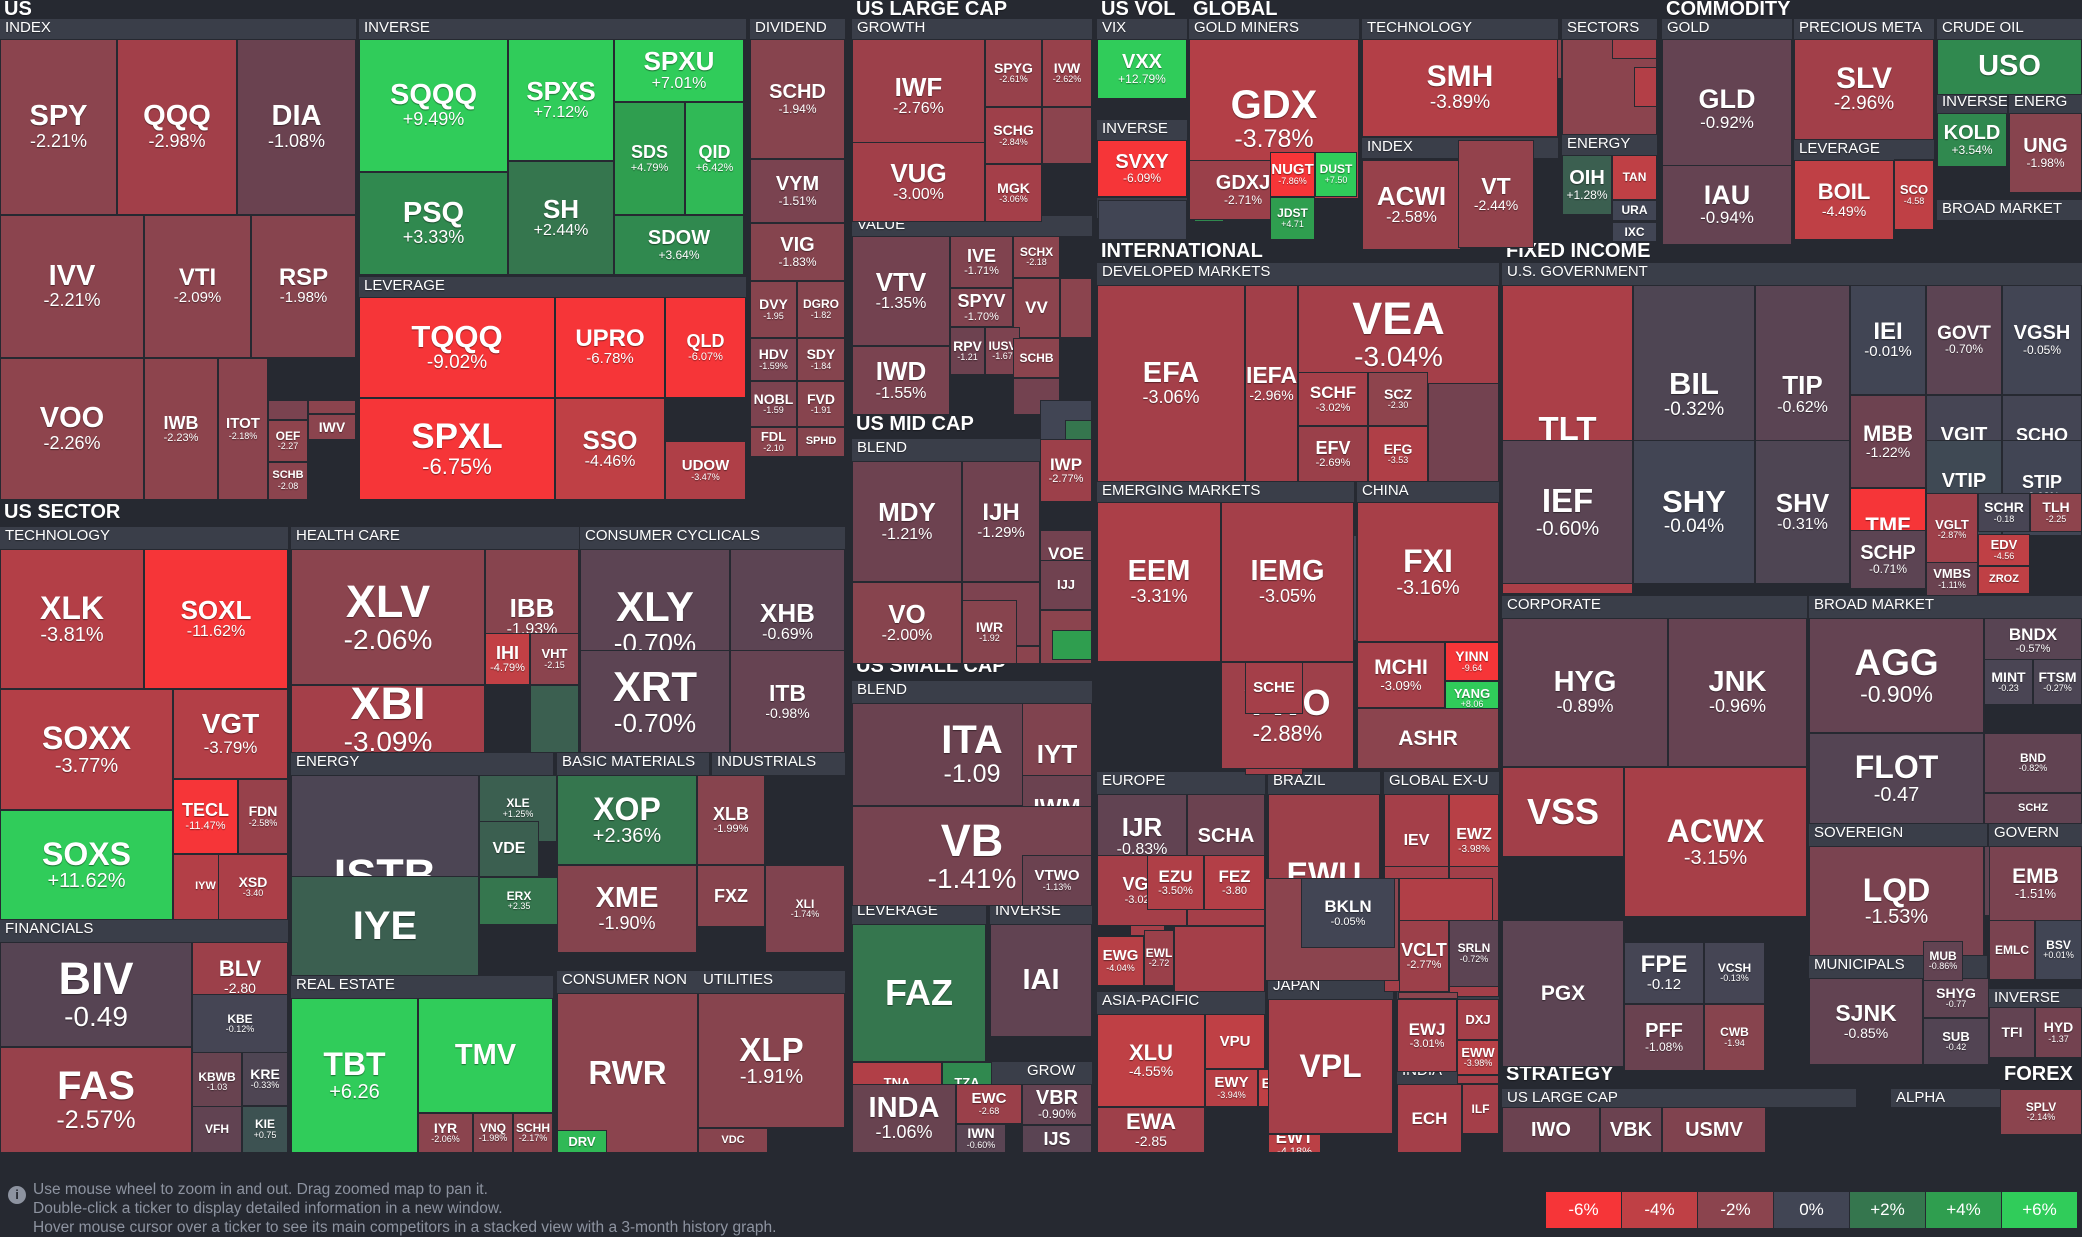 This screenshot has width=2082, height=1237. What do you see at coordinates (1727, 205) in the screenshot?
I see `ticker-tile-iau: IAU -0.94%` at bounding box center [1727, 205].